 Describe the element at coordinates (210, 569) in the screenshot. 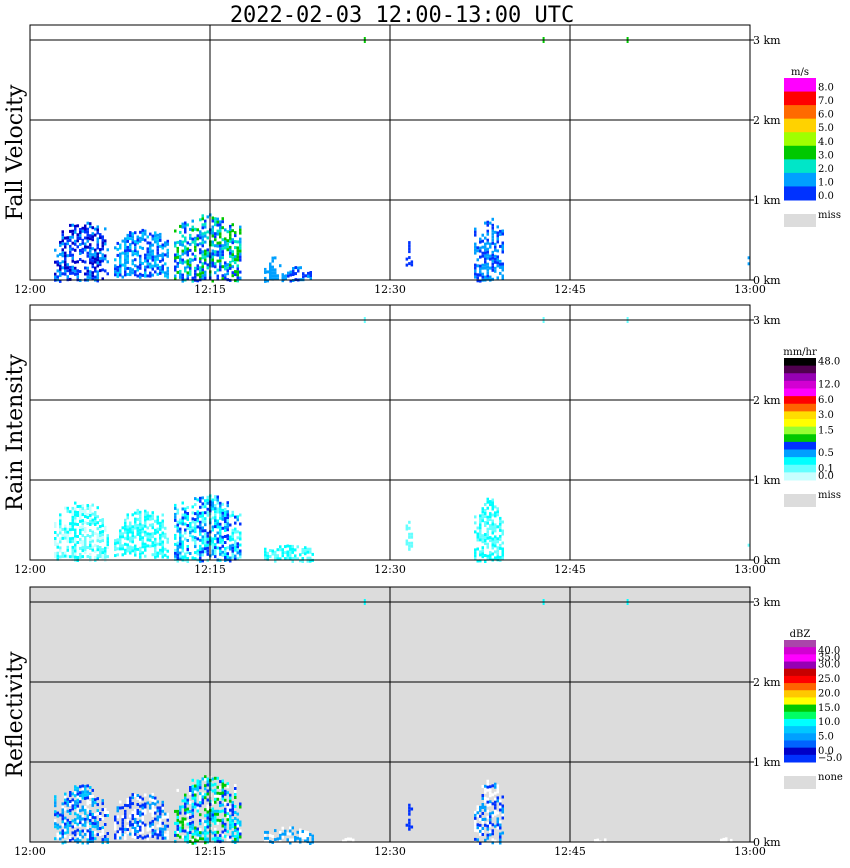

I see `x-tick-label: 12:15` at that location.